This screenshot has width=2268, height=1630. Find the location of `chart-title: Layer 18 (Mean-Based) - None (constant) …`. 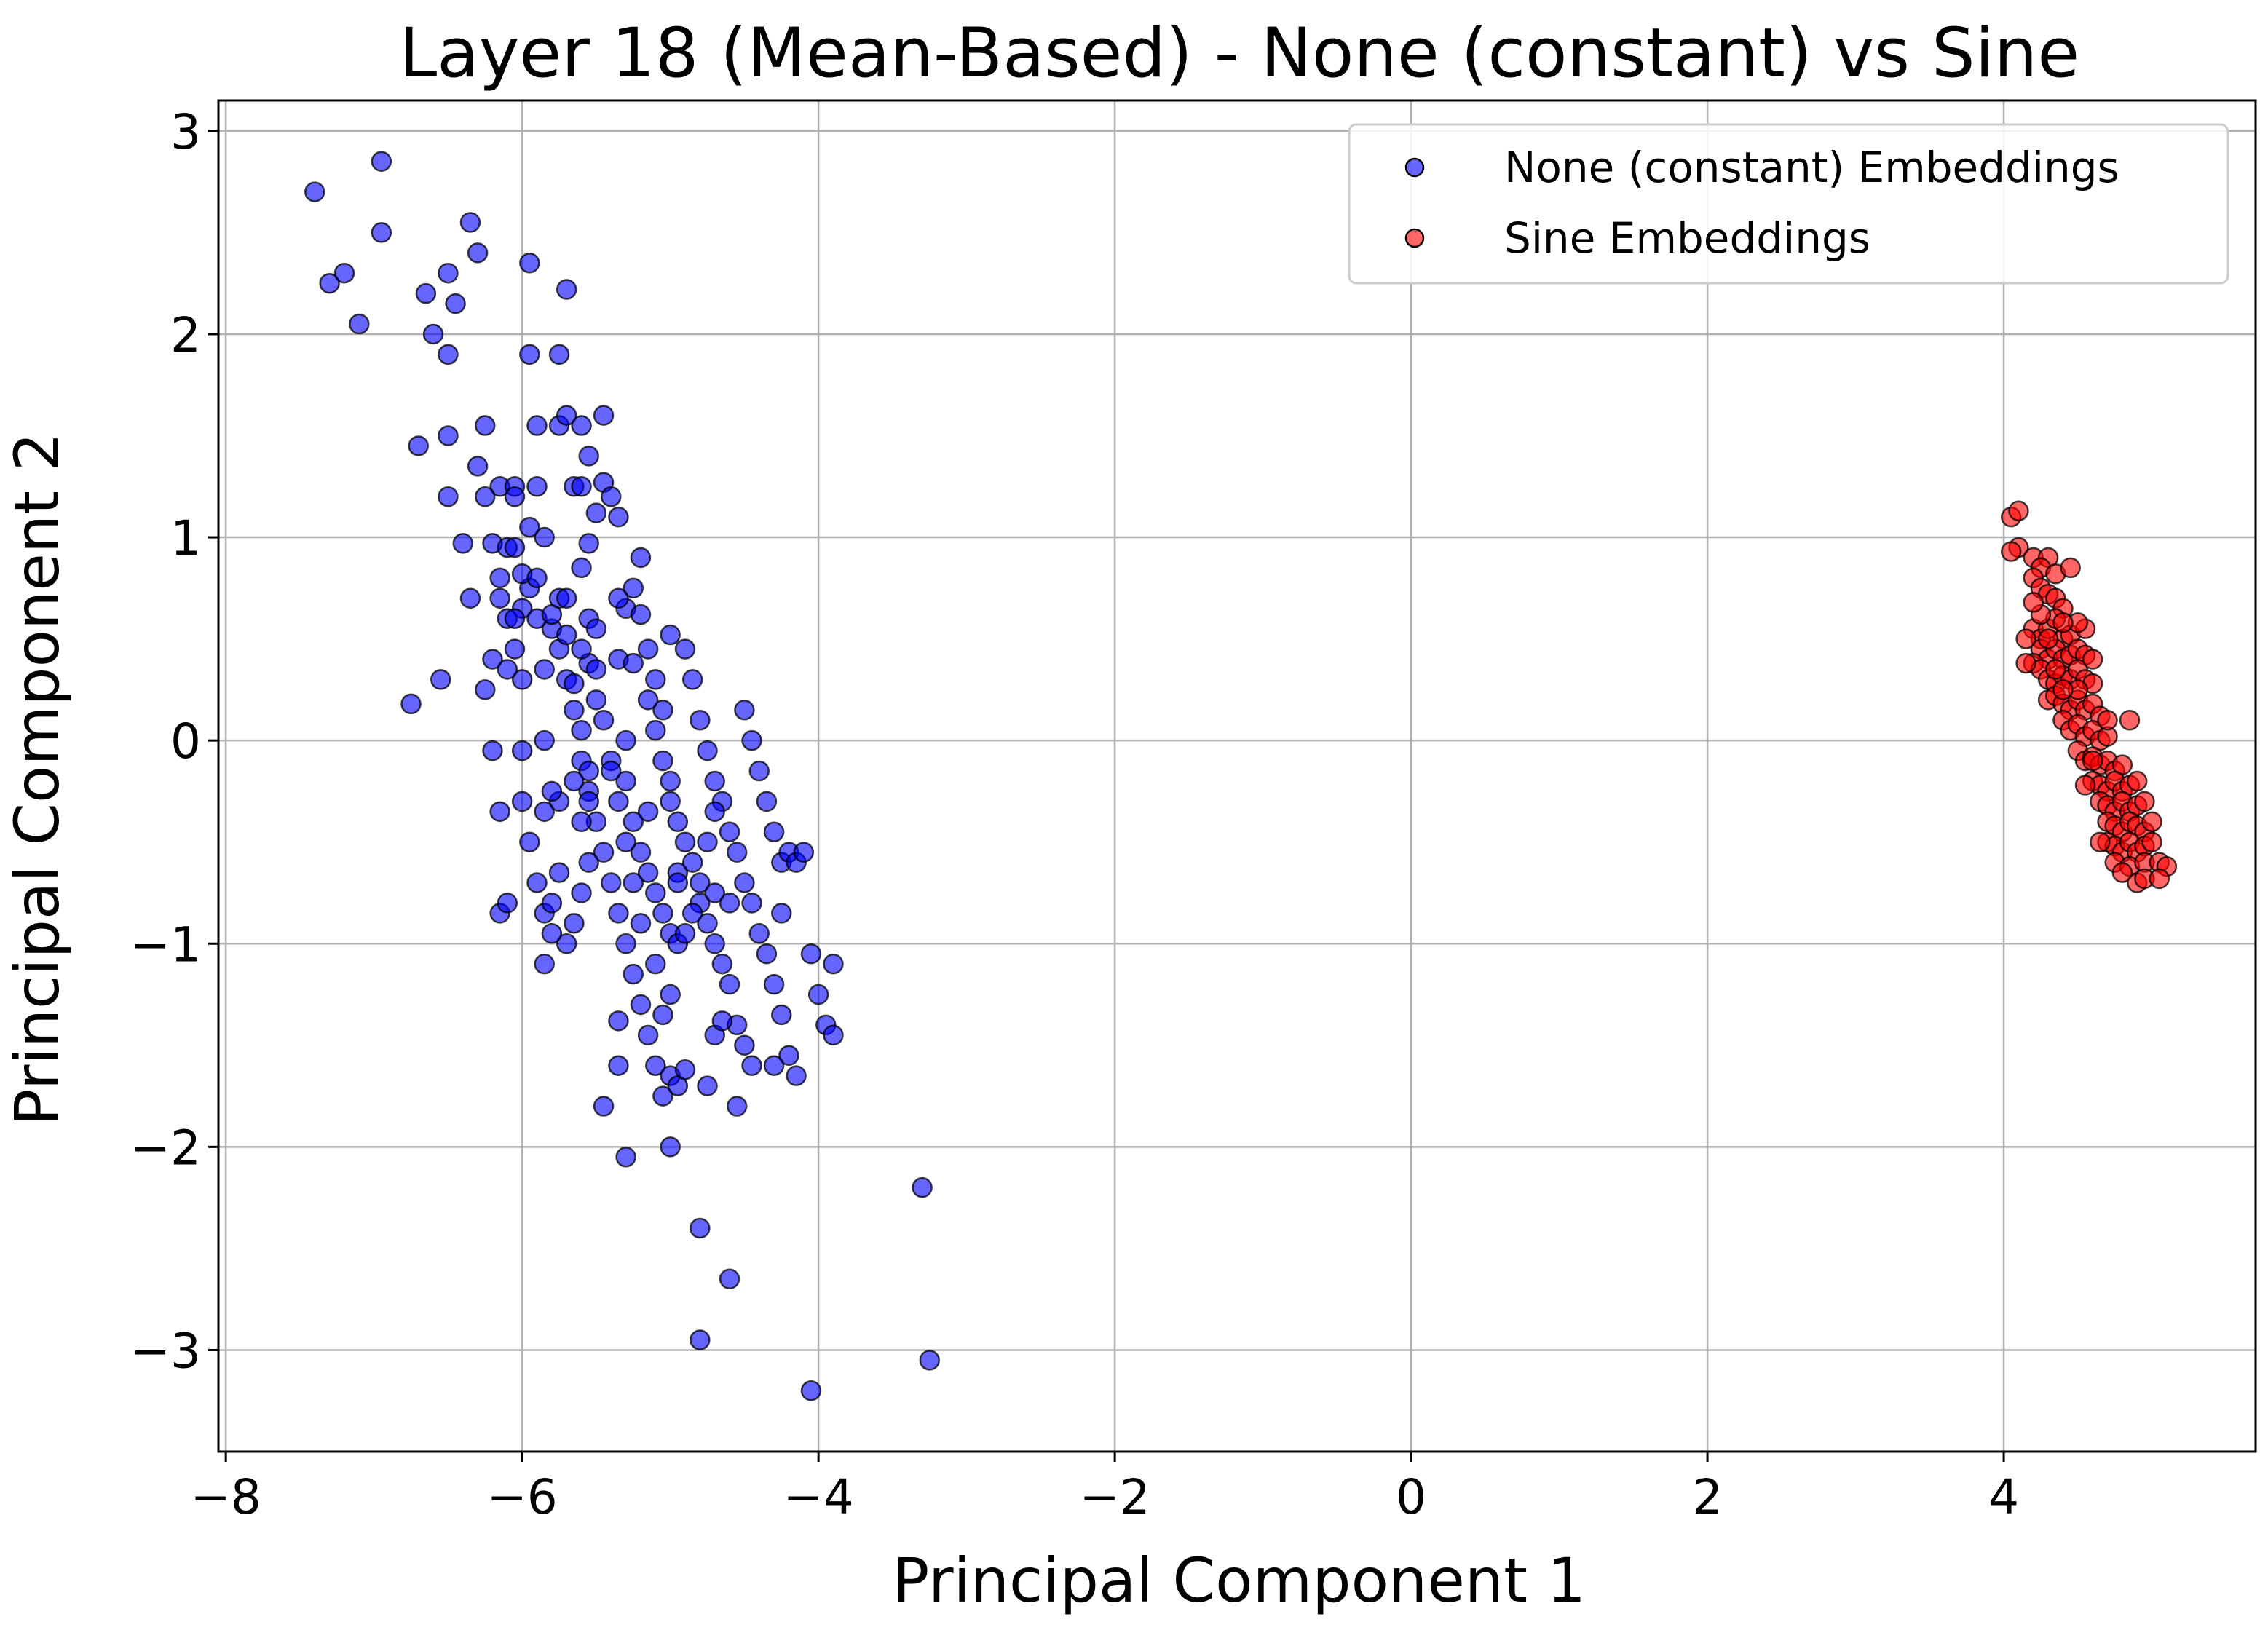

chart-title: Layer 18 (Mean-Based) - None (constant) … is located at coordinates (1239, 53).